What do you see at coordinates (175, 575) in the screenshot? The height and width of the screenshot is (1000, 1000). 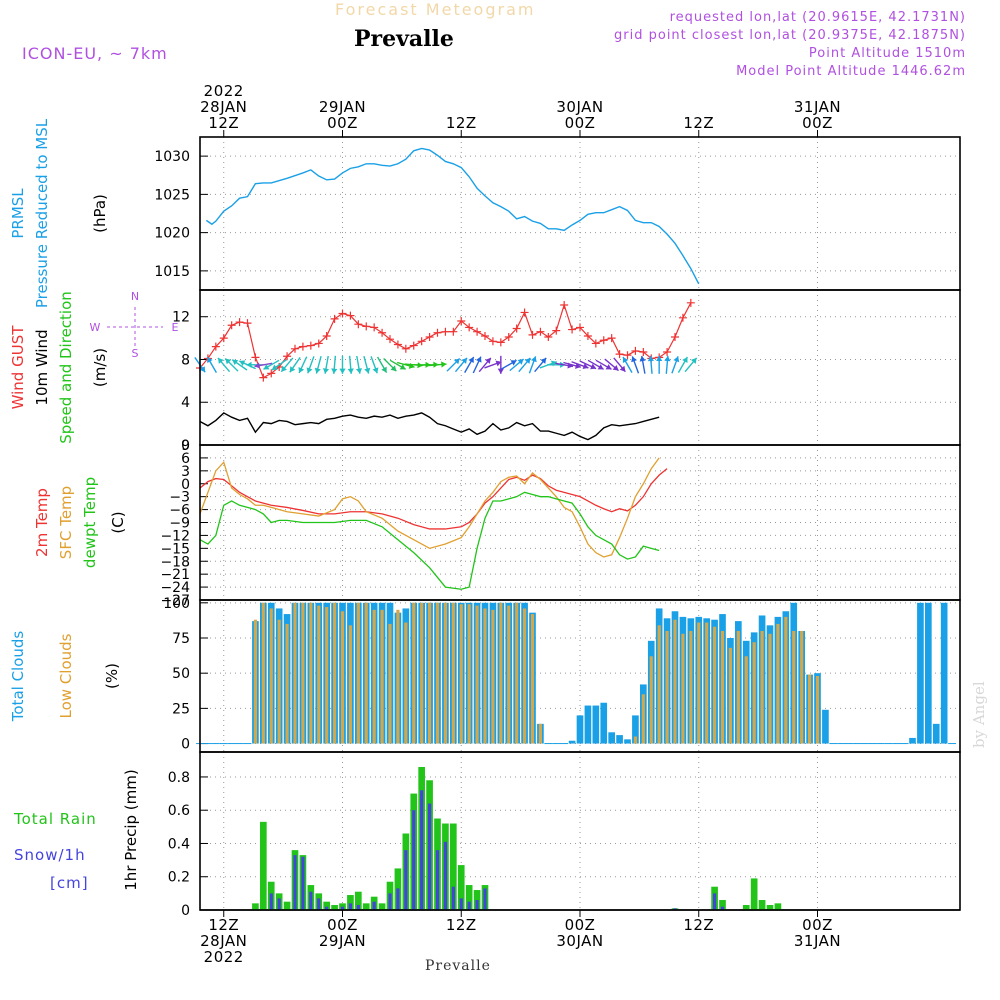 I see `temp-ytick-label: −21` at bounding box center [175, 575].